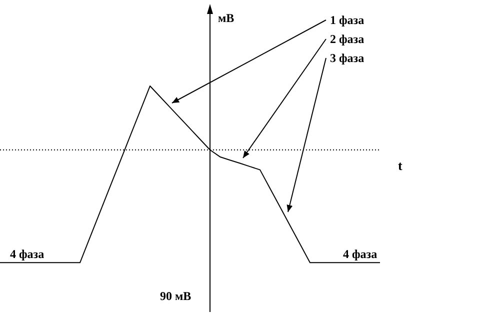 This screenshot has height=328, width=484. Describe the element at coordinates (347, 39) in the screenshot. I see `text: 2 фаза` at that location.